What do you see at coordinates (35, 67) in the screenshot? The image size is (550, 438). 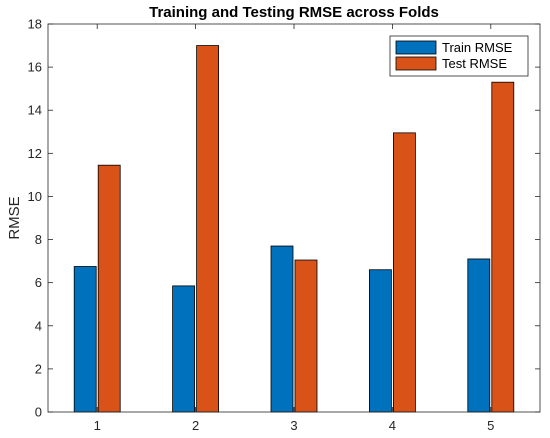 I see `y-tick-label: 16` at bounding box center [35, 67].